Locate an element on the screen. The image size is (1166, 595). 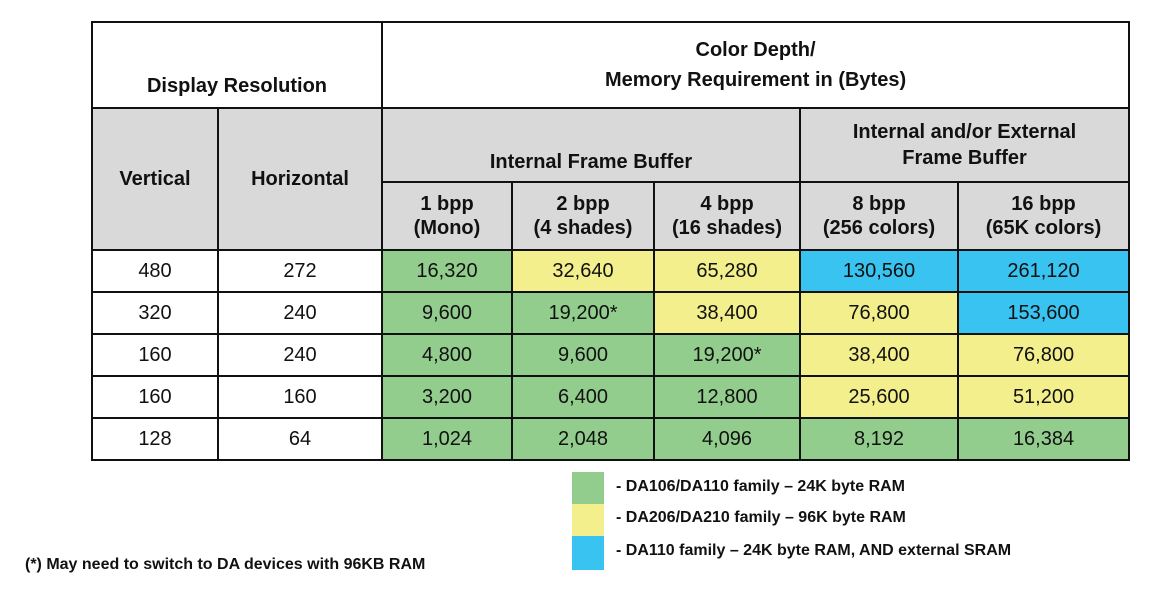
col-2bpp-header: 2 bpp (4 shades) is located at coordinates (583, 216).